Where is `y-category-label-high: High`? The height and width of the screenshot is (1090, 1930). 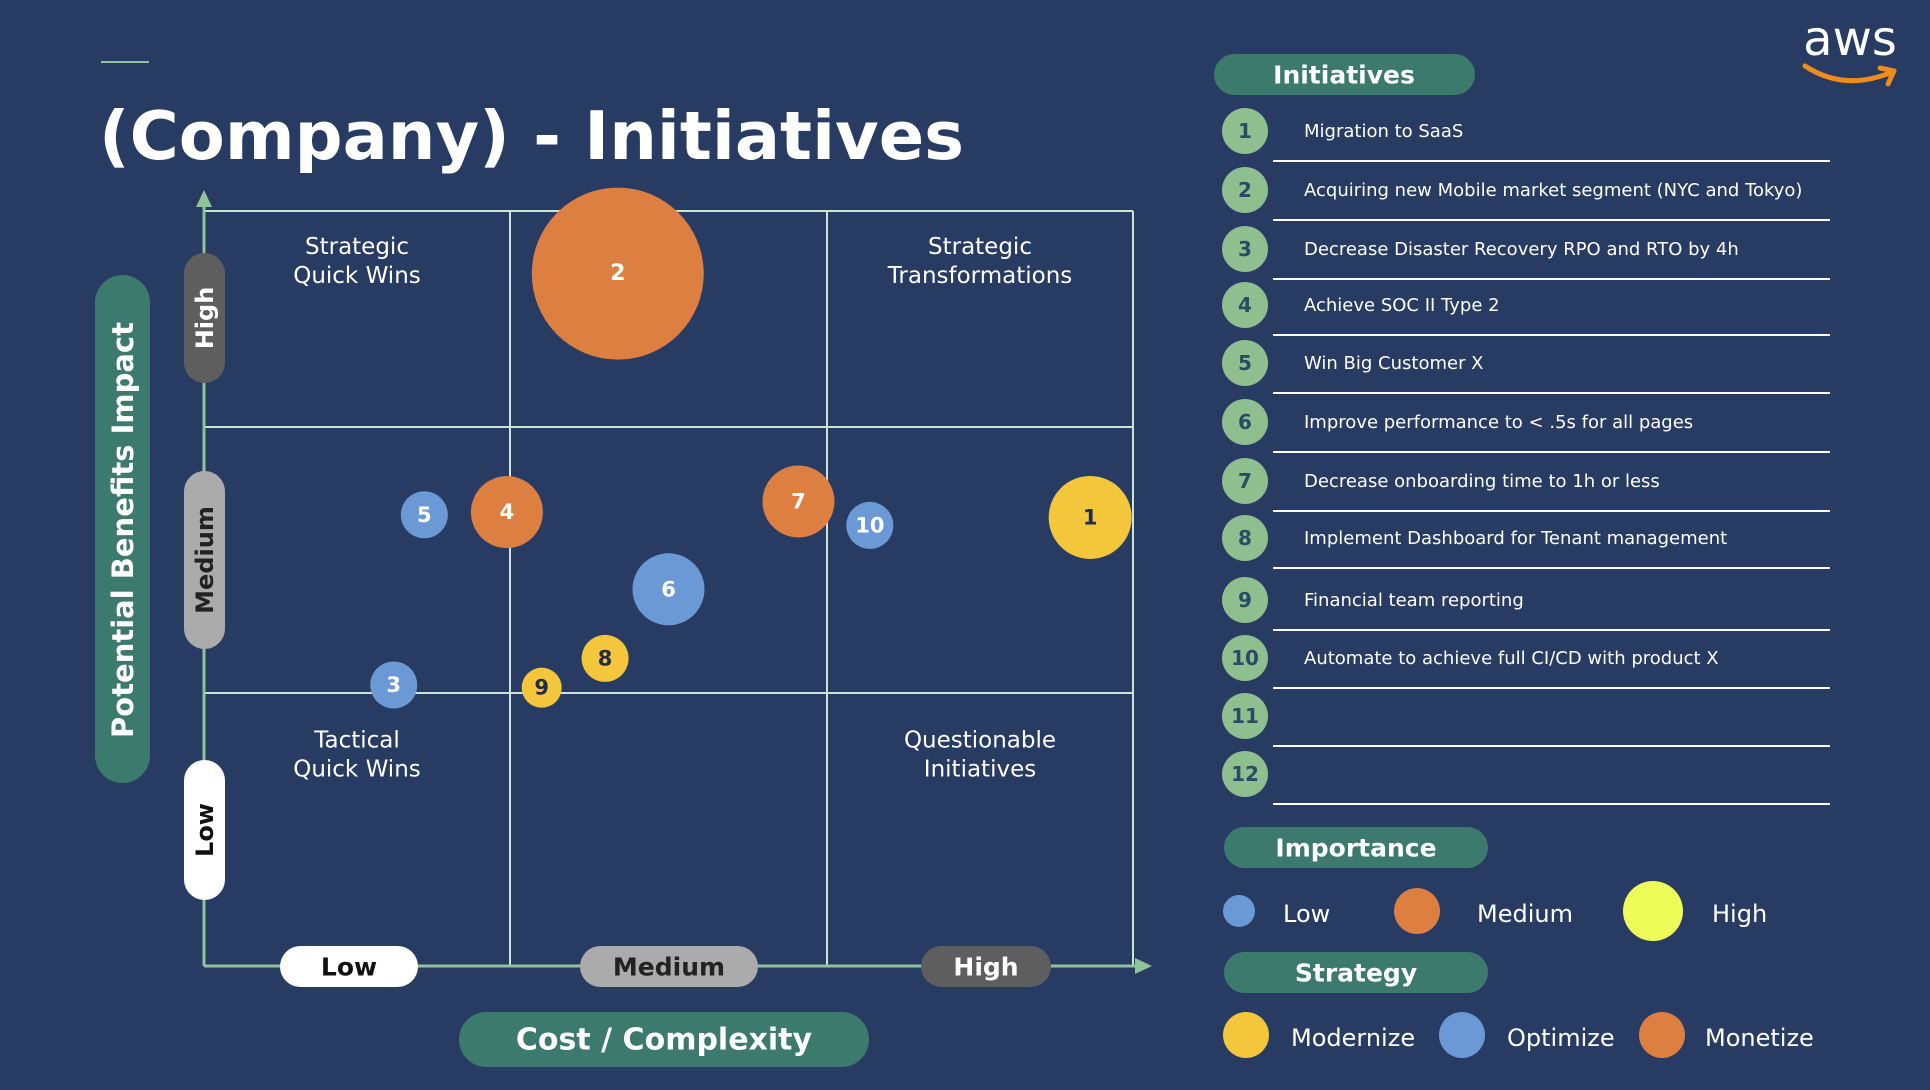 y-category-label-high: High is located at coordinates (205, 318).